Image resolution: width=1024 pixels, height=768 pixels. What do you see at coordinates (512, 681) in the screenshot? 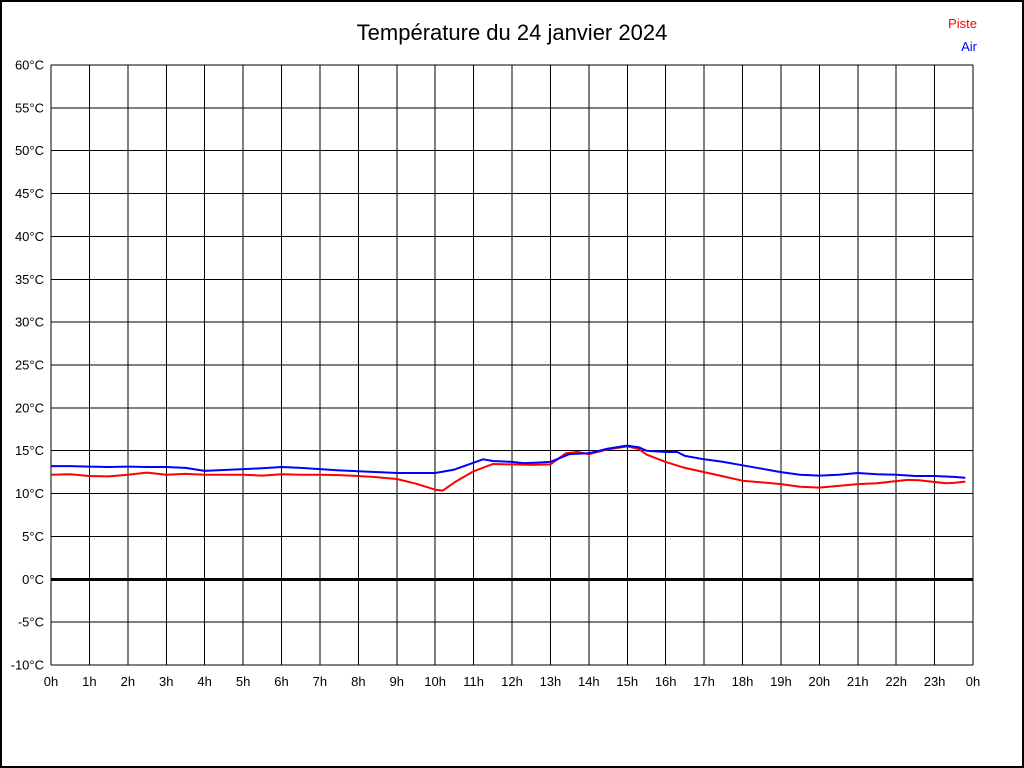
I see `x-axis-tick-label: 12h` at bounding box center [512, 681].